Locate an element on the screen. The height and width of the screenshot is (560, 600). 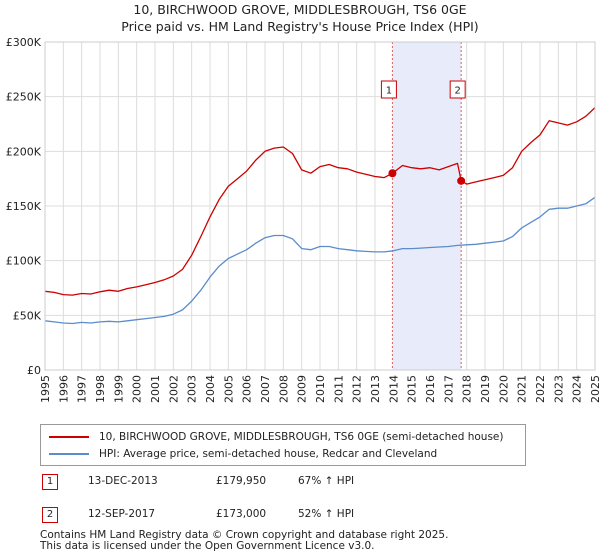
x-tick-label: 1995 is located at coordinates (45, 389).